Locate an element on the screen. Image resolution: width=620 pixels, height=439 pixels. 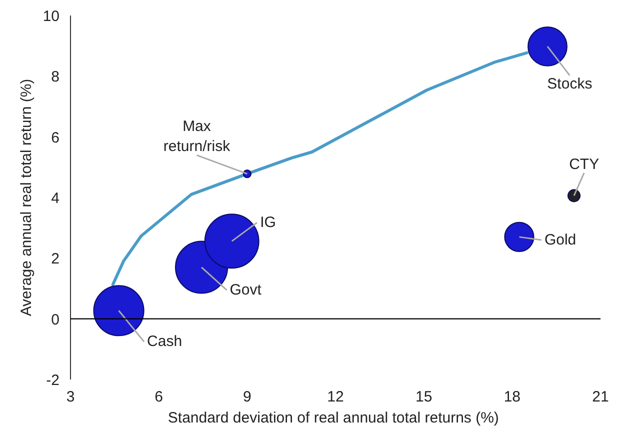
y-tick-label: 2 is located at coordinates (55, 259).